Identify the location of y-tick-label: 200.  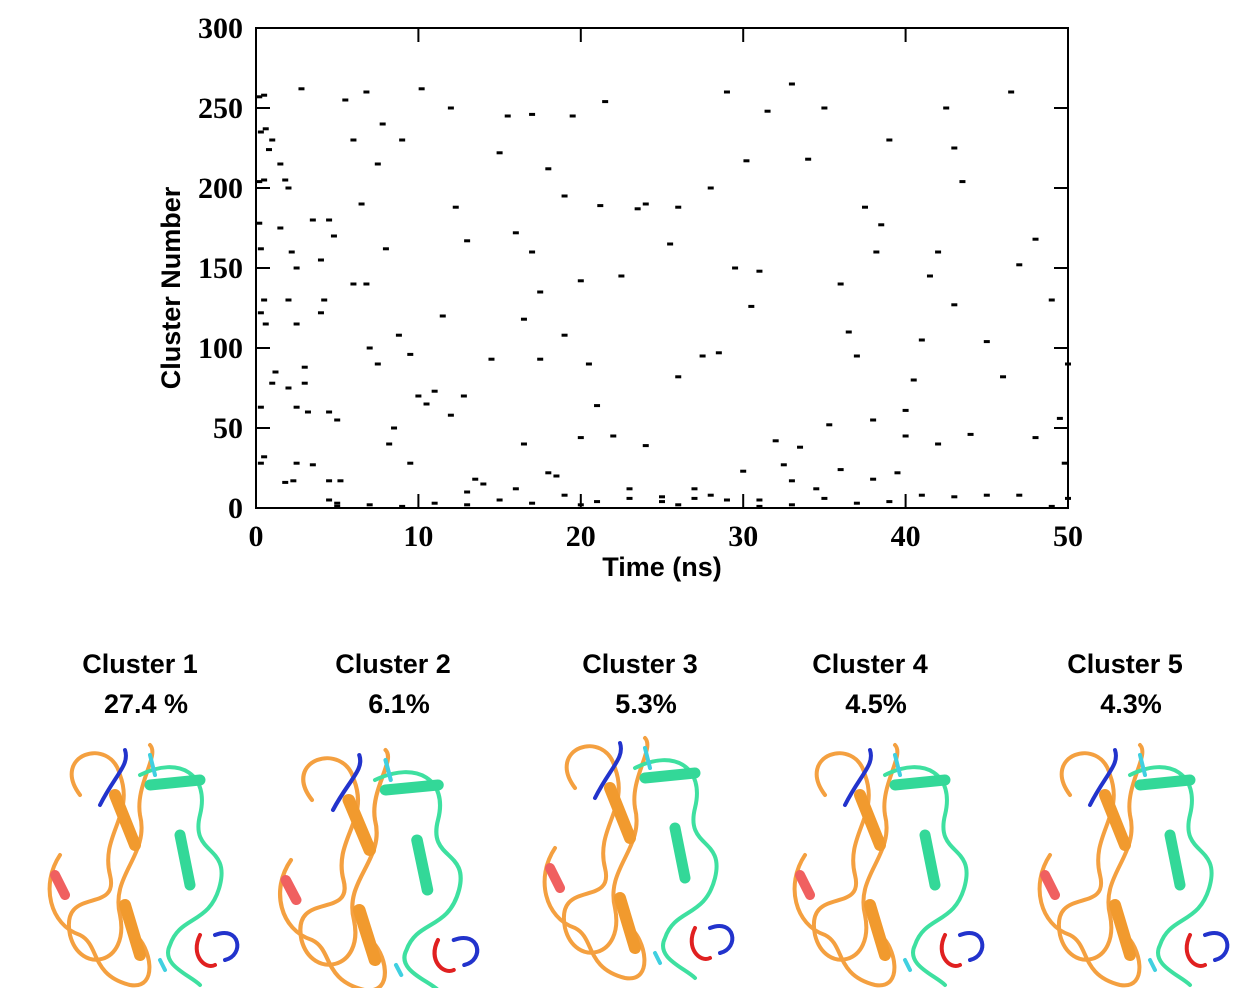
(220, 188).